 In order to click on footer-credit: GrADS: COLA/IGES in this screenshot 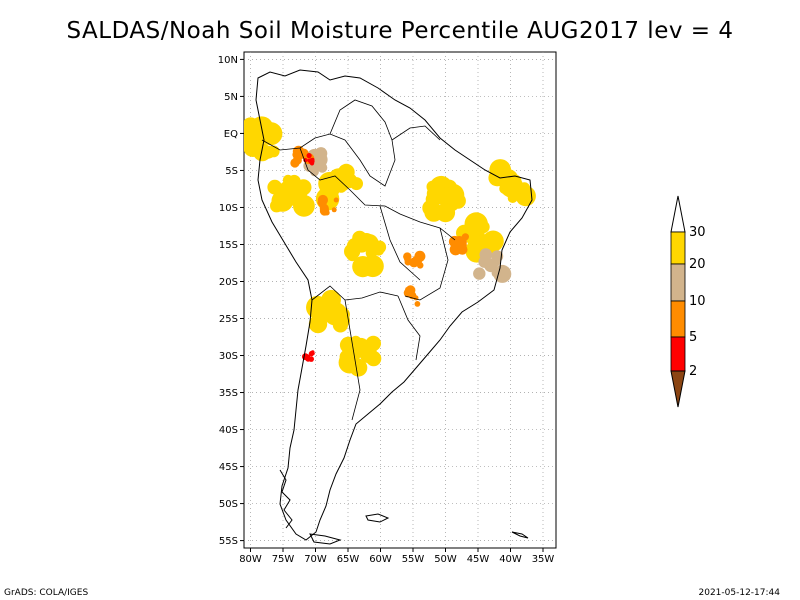, I will do `click(46, 593)`.